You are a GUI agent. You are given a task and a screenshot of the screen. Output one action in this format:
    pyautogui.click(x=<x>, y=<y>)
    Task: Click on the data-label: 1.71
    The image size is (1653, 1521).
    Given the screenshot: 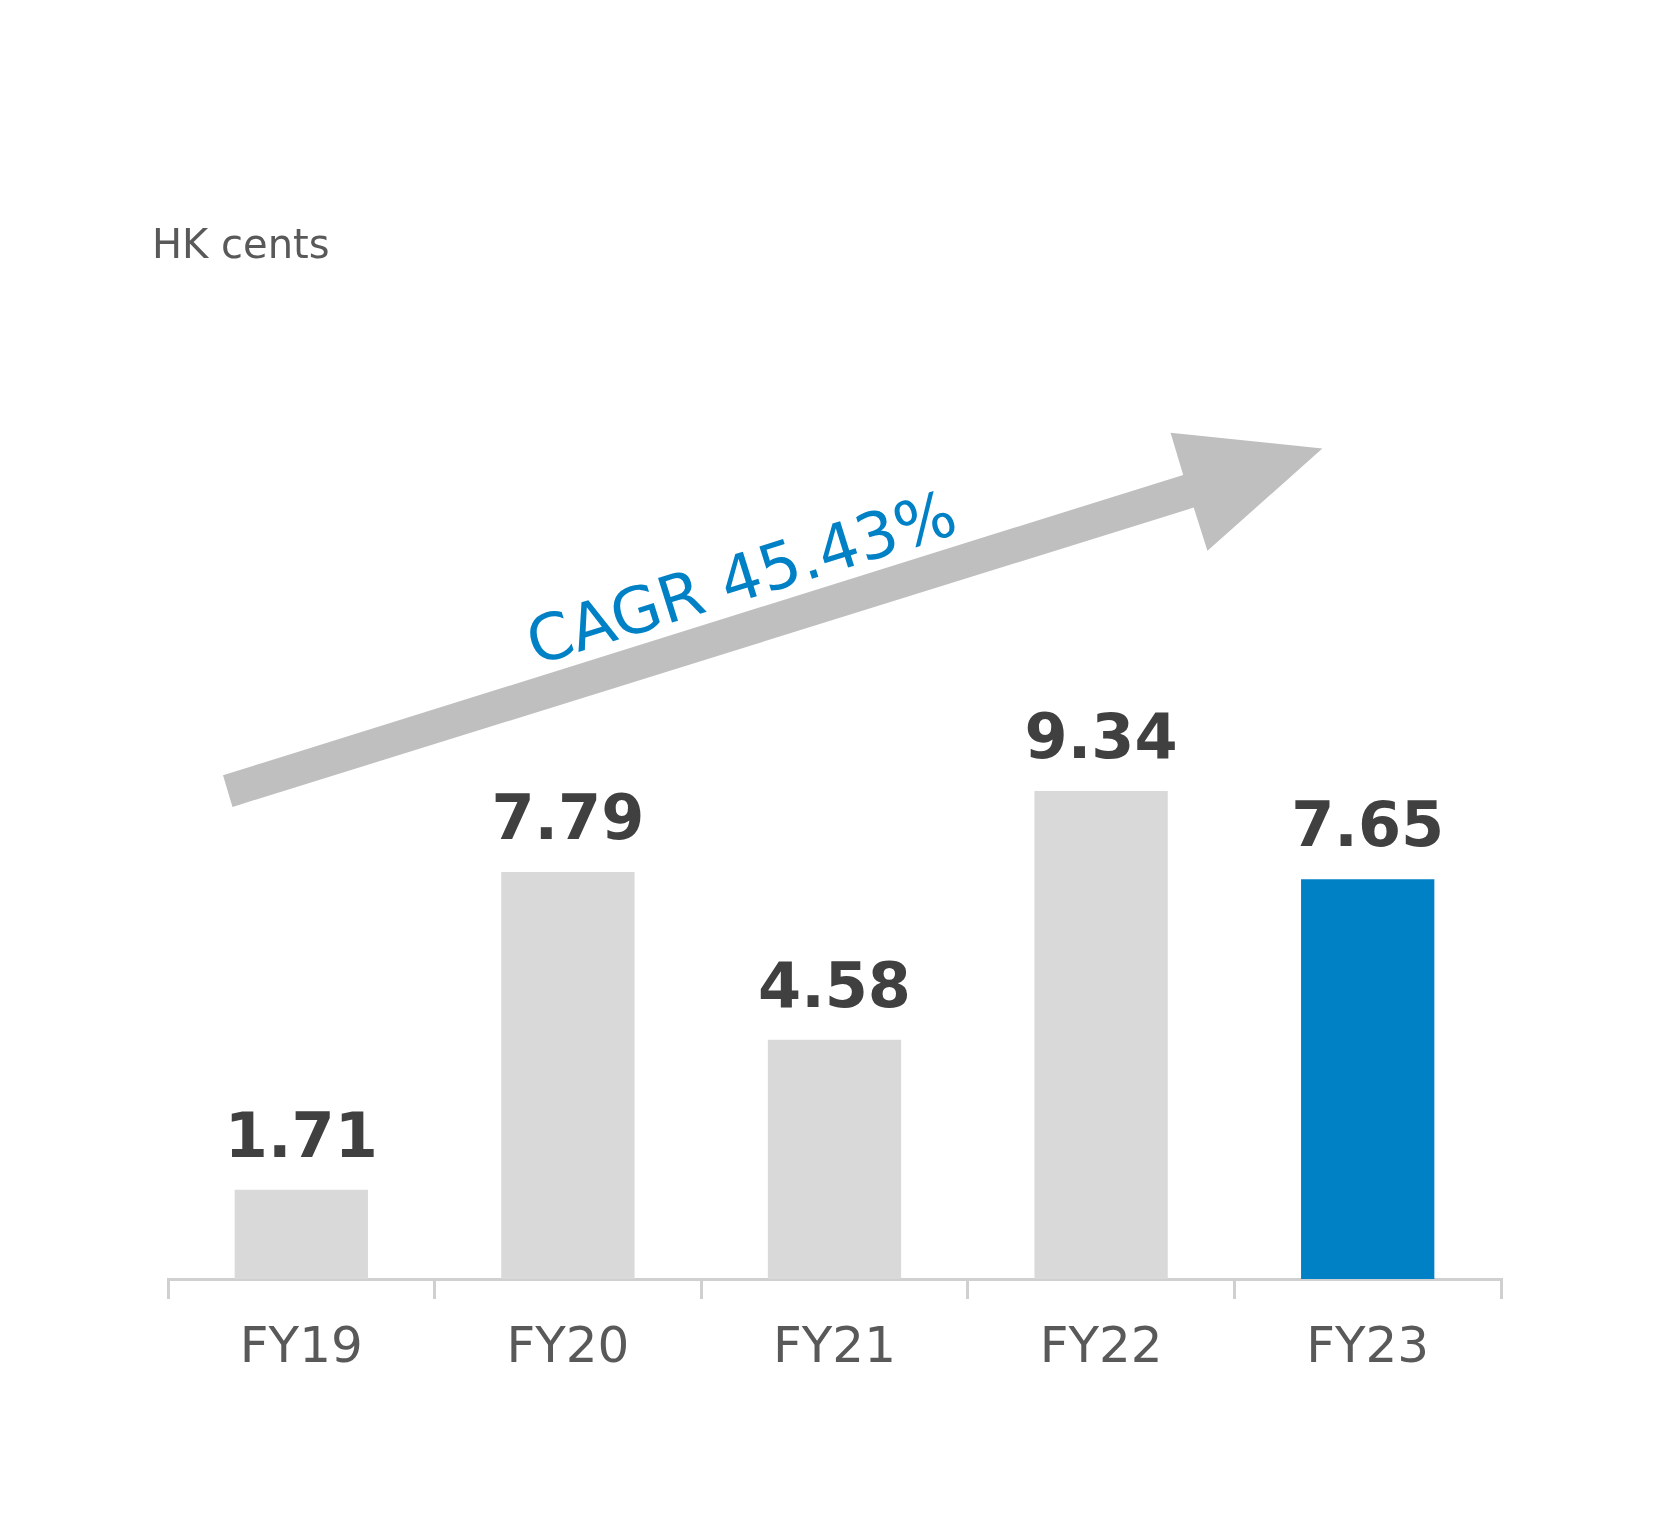 What is the action you would take?
    pyautogui.click(x=301, y=1135)
    